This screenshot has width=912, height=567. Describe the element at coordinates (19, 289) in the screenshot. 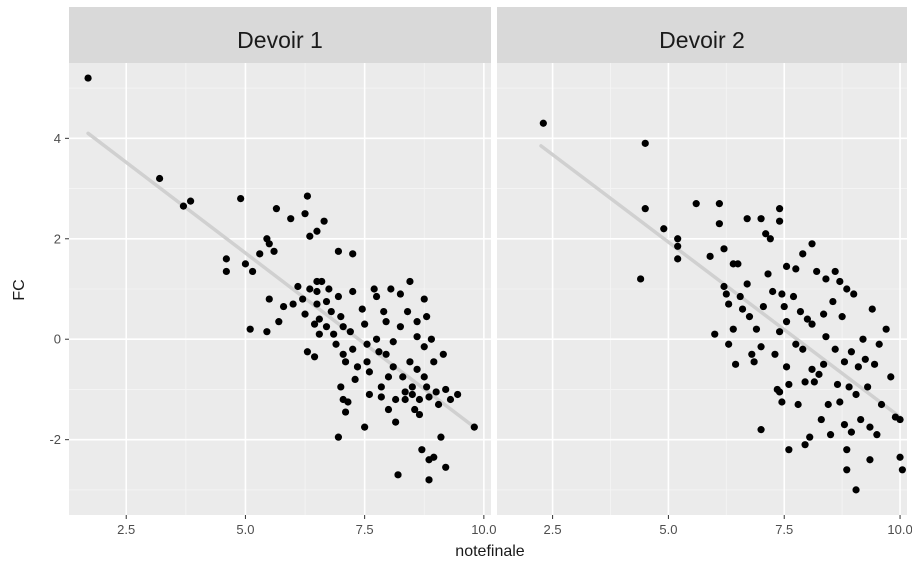

I see `y-axis-title: FC` at that location.